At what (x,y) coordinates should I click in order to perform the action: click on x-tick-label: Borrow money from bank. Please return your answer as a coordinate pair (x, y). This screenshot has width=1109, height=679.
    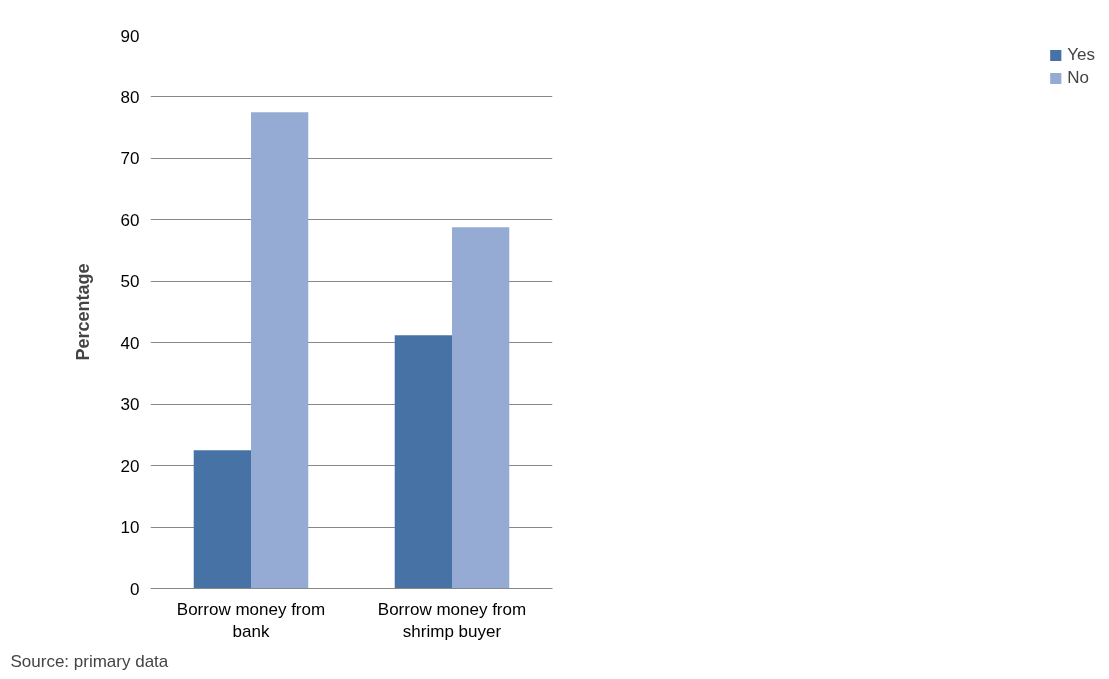
    Looking at the image, I should click on (251, 620).